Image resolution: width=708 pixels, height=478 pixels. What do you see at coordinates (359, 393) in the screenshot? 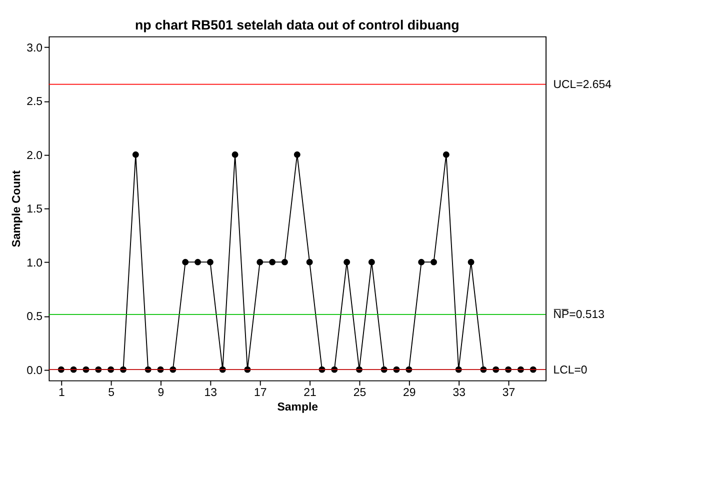
I see `x-tick-label: 25` at bounding box center [359, 393].